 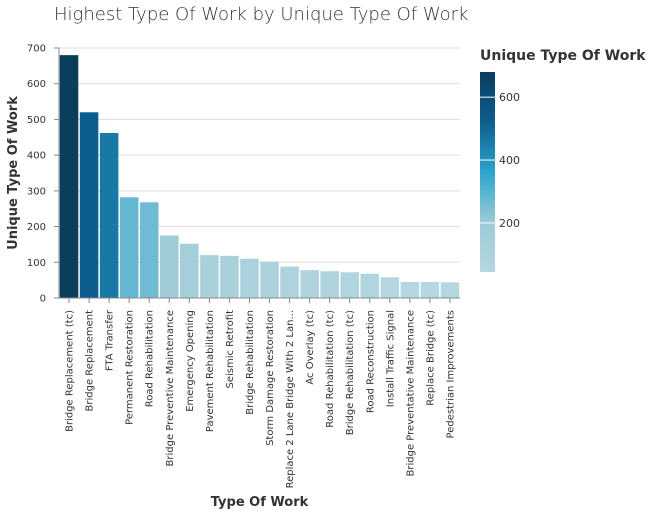 I want to click on y-tick-label: 300, so click(x=36, y=191).